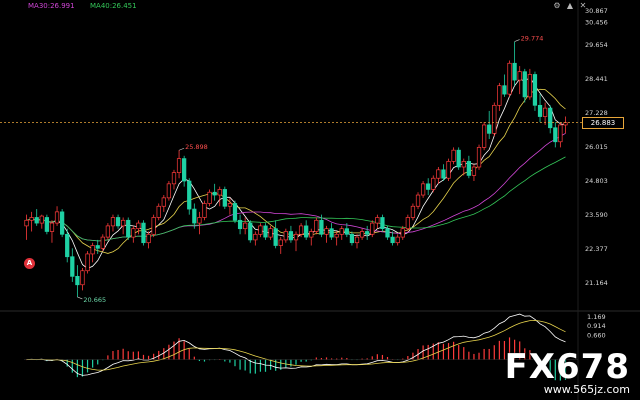 The height and width of the screenshot is (400, 640). Describe the element at coordinates (557, 5) in the screenshot. I see `gear-icon: ⚙` at that location.